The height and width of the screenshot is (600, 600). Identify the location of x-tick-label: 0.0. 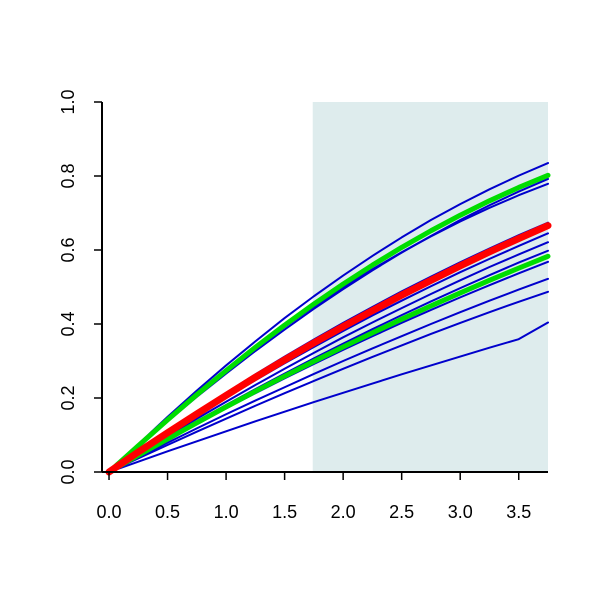
(109, 512).